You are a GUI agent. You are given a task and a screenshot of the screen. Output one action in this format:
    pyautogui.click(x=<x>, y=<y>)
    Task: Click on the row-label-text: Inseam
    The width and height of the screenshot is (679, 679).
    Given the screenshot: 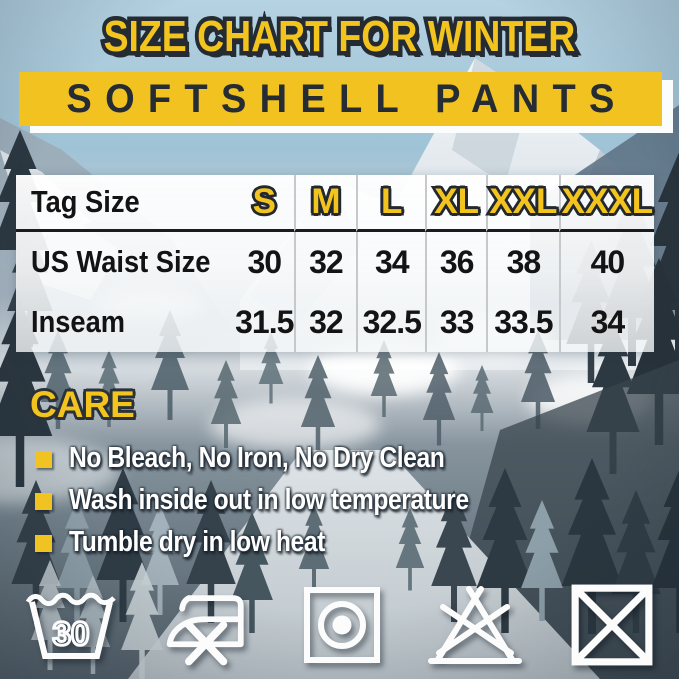 What is the action you would take?
    pyautogui.click(x=78, y=321)
    